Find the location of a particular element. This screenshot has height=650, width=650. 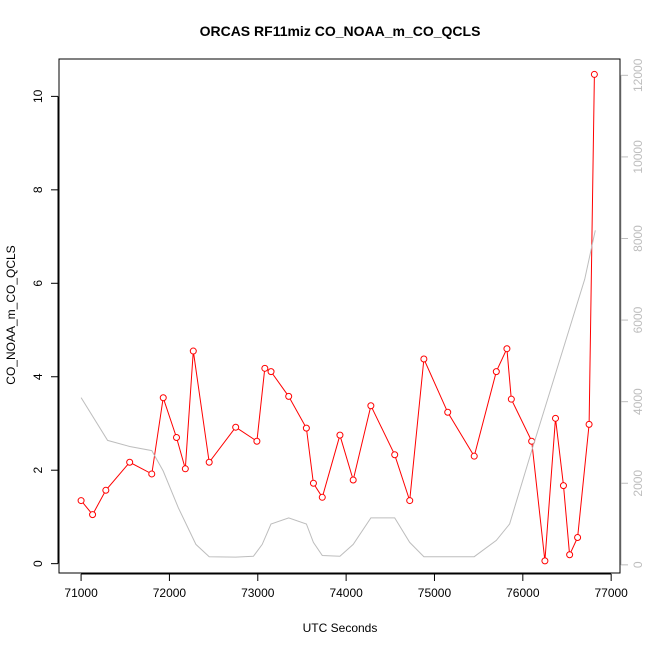

y-tick-label: 4 is located at coordinates (38, 376).